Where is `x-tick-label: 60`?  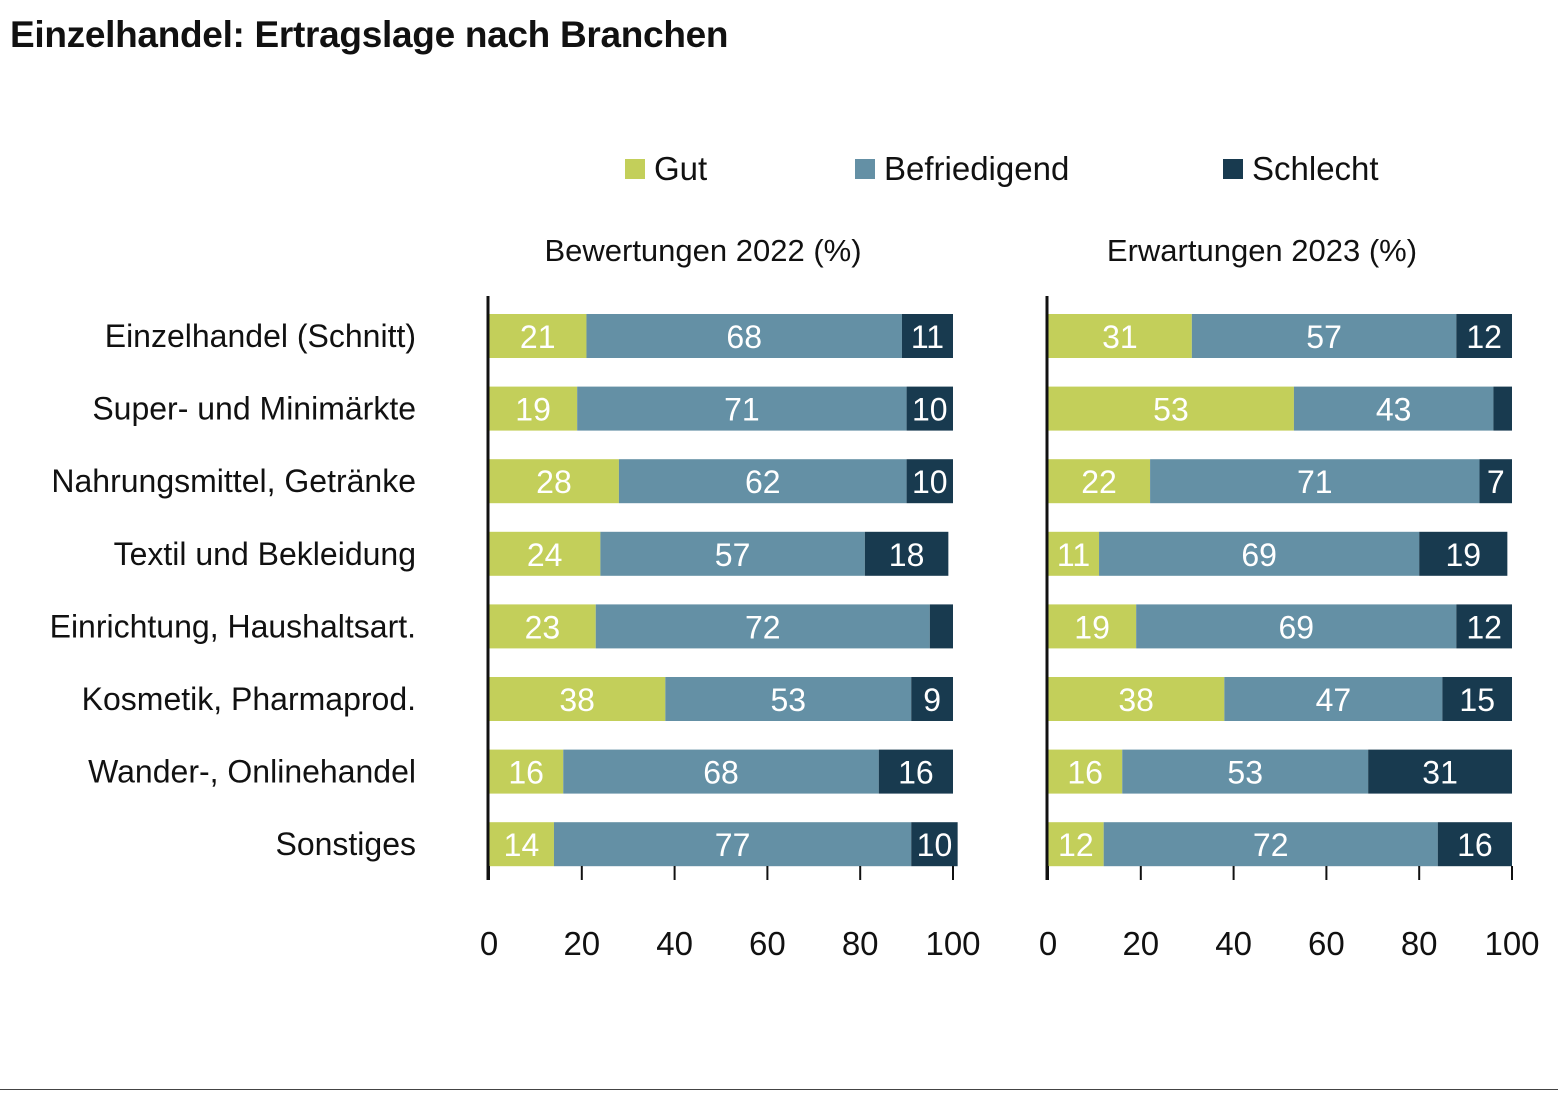
x-tick-label: 60 is located at coordinates (1326, 943).